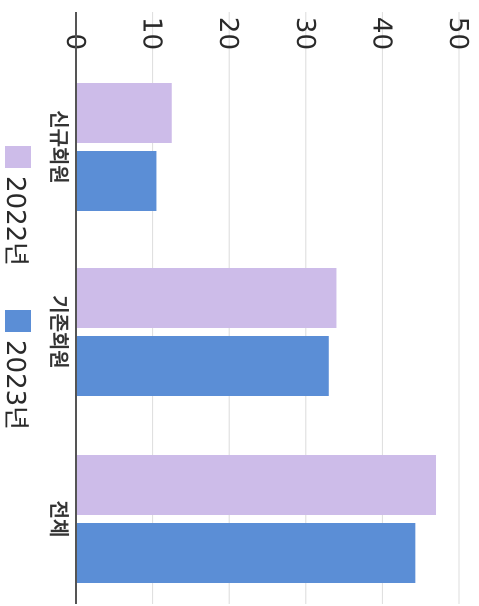 This screenshot has width=479, height=606. What do you see at coordinates (15, 221) in the screenshot?
I see `legend-label: 2022년` at bounding box center [15, 221].